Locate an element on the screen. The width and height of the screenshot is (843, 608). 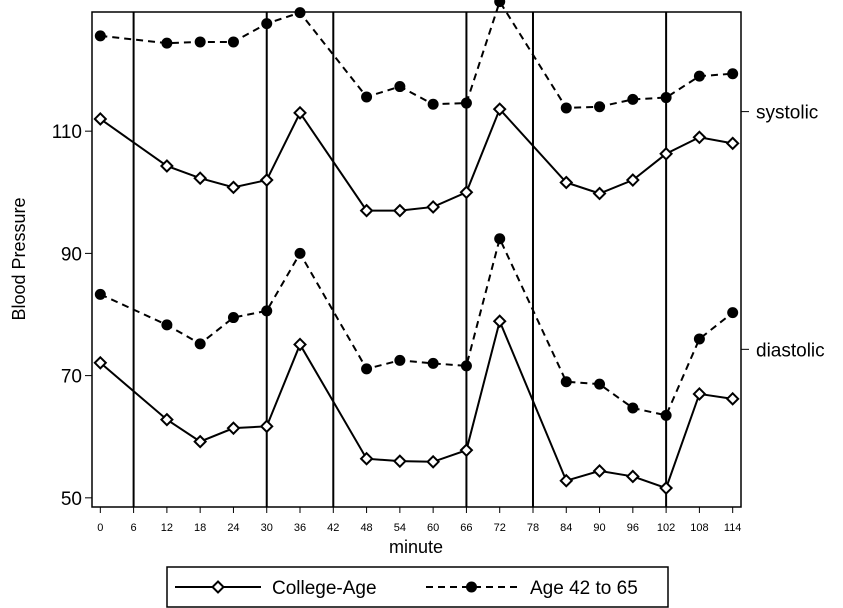
x-tick-label: 6 is located at coordinates (134, 528).